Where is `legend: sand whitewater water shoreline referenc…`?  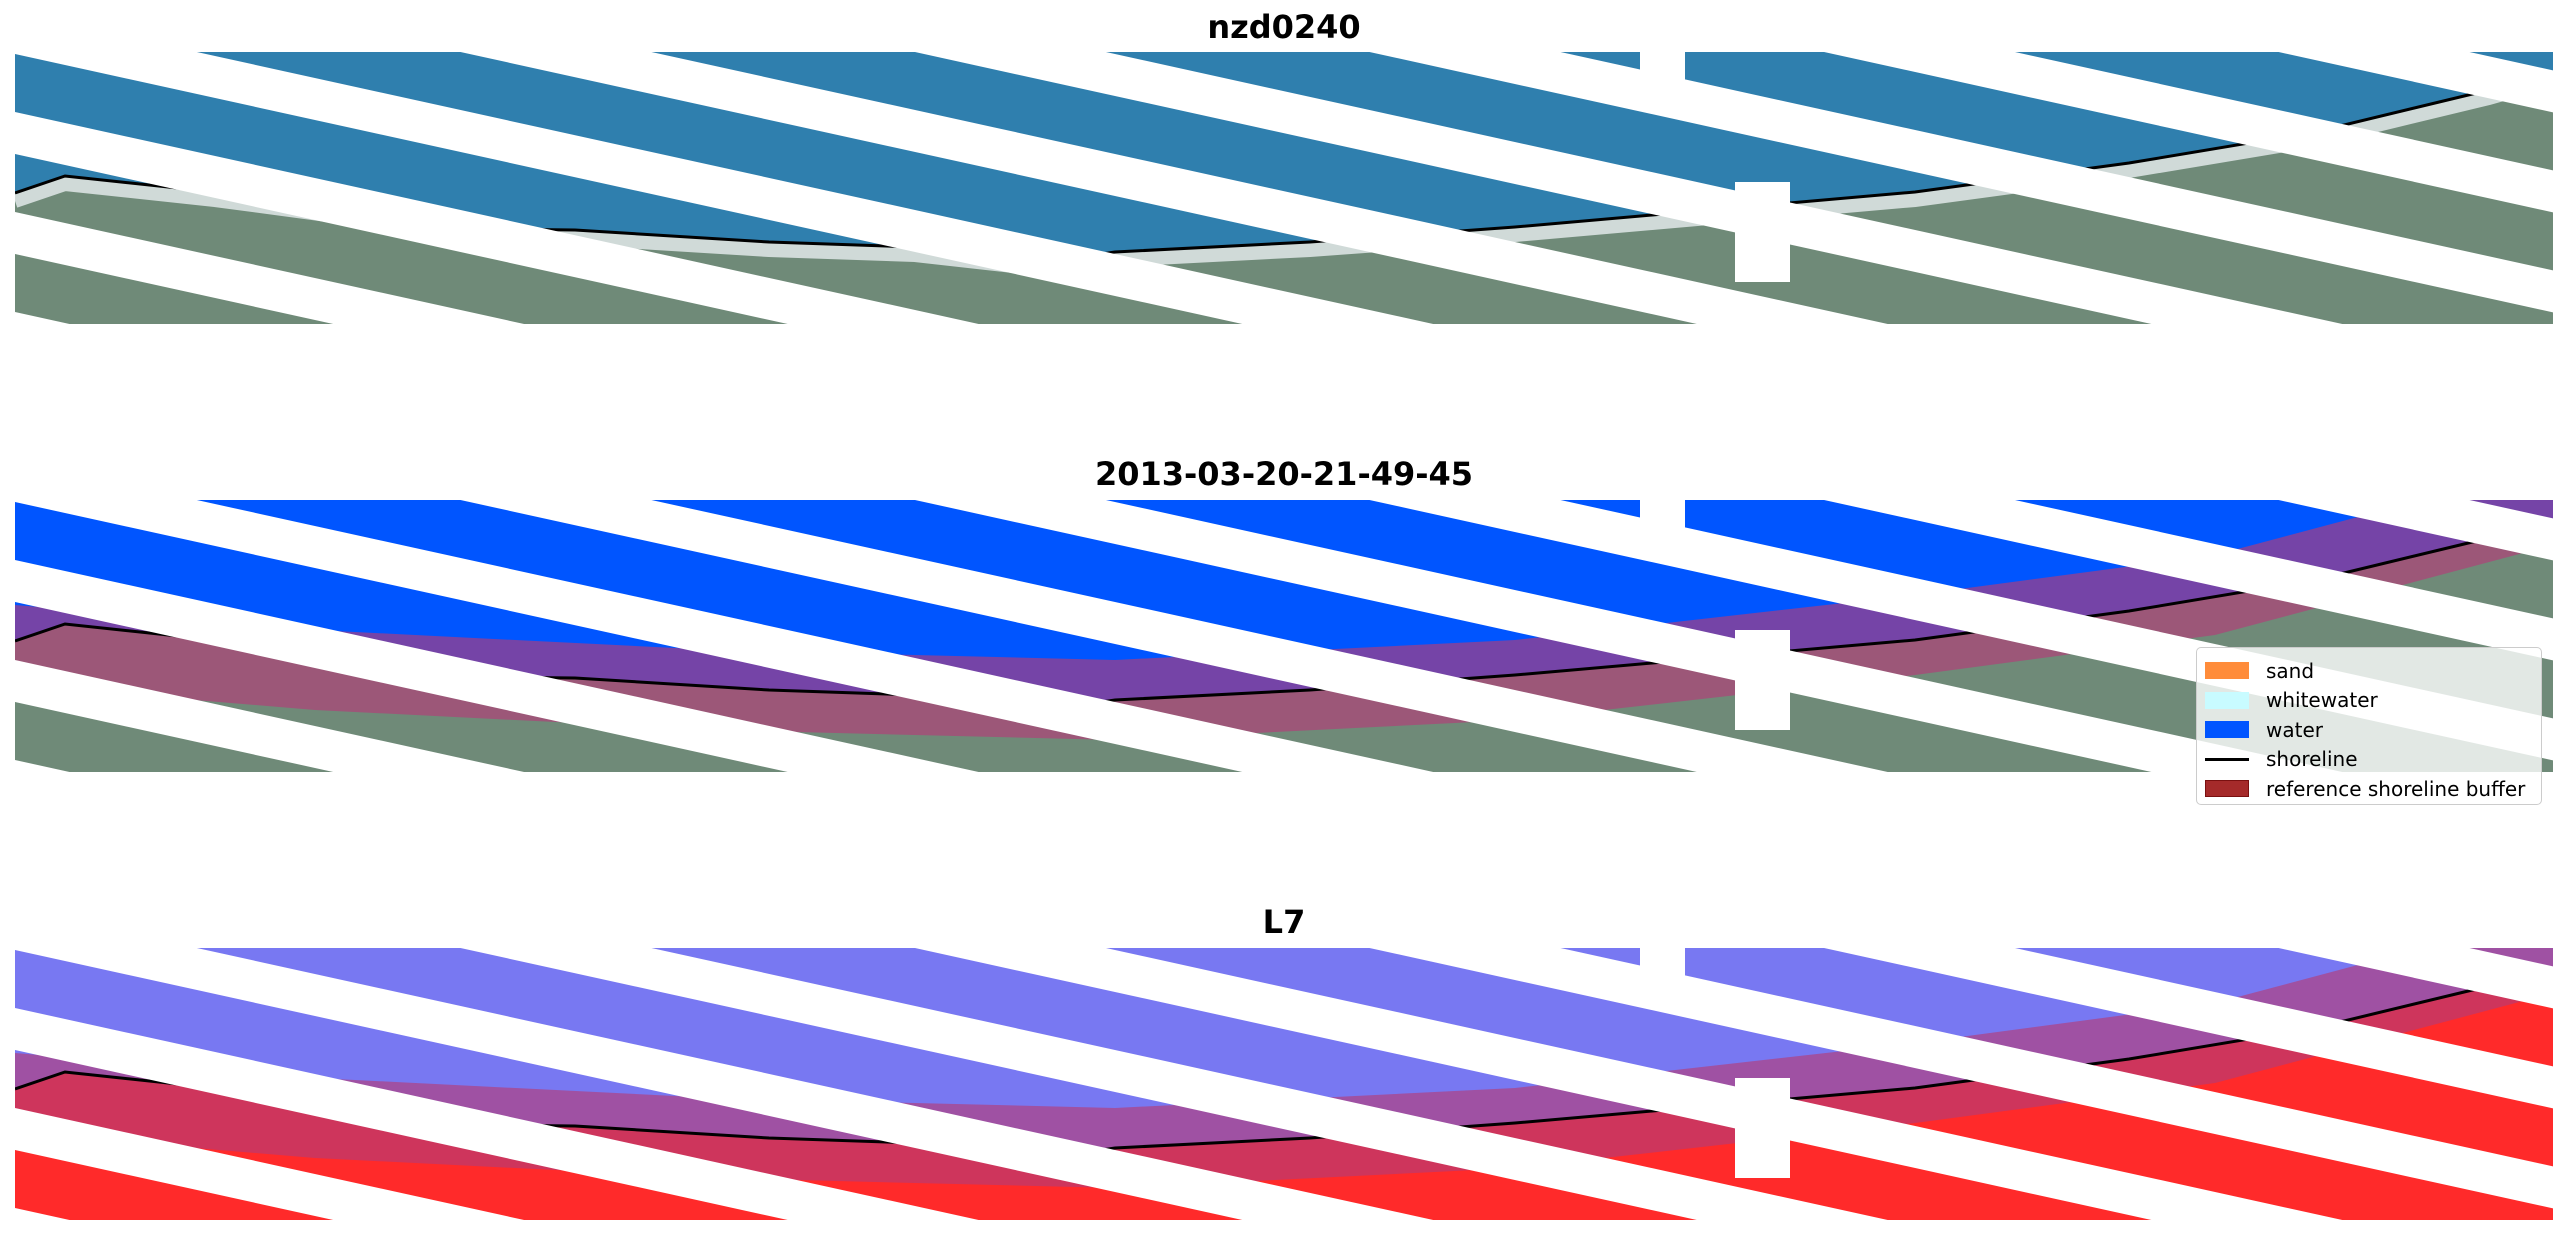 legend: sand whitewater water shoreline referenc… is located at coordinates (2369, 726).